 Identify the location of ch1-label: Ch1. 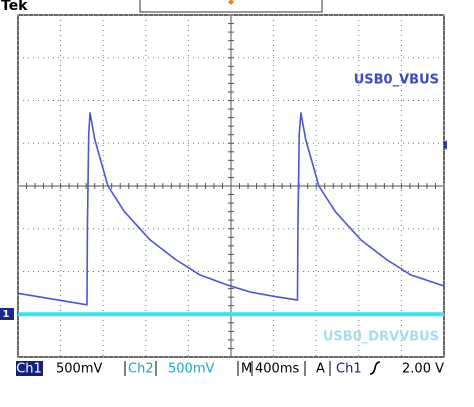
(29, 369).